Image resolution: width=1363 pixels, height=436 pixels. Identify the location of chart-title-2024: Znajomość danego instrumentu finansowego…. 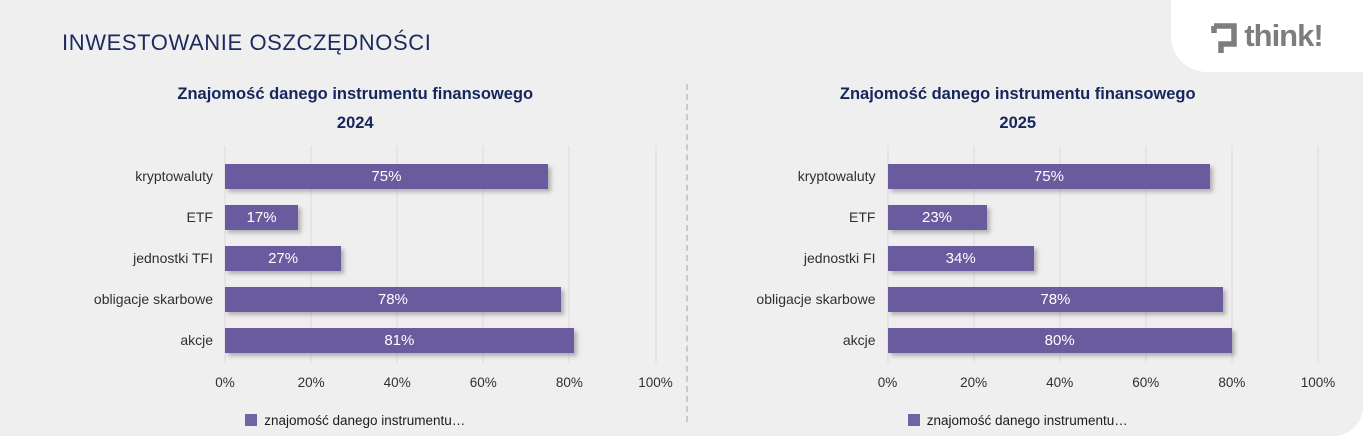
(355, 109).